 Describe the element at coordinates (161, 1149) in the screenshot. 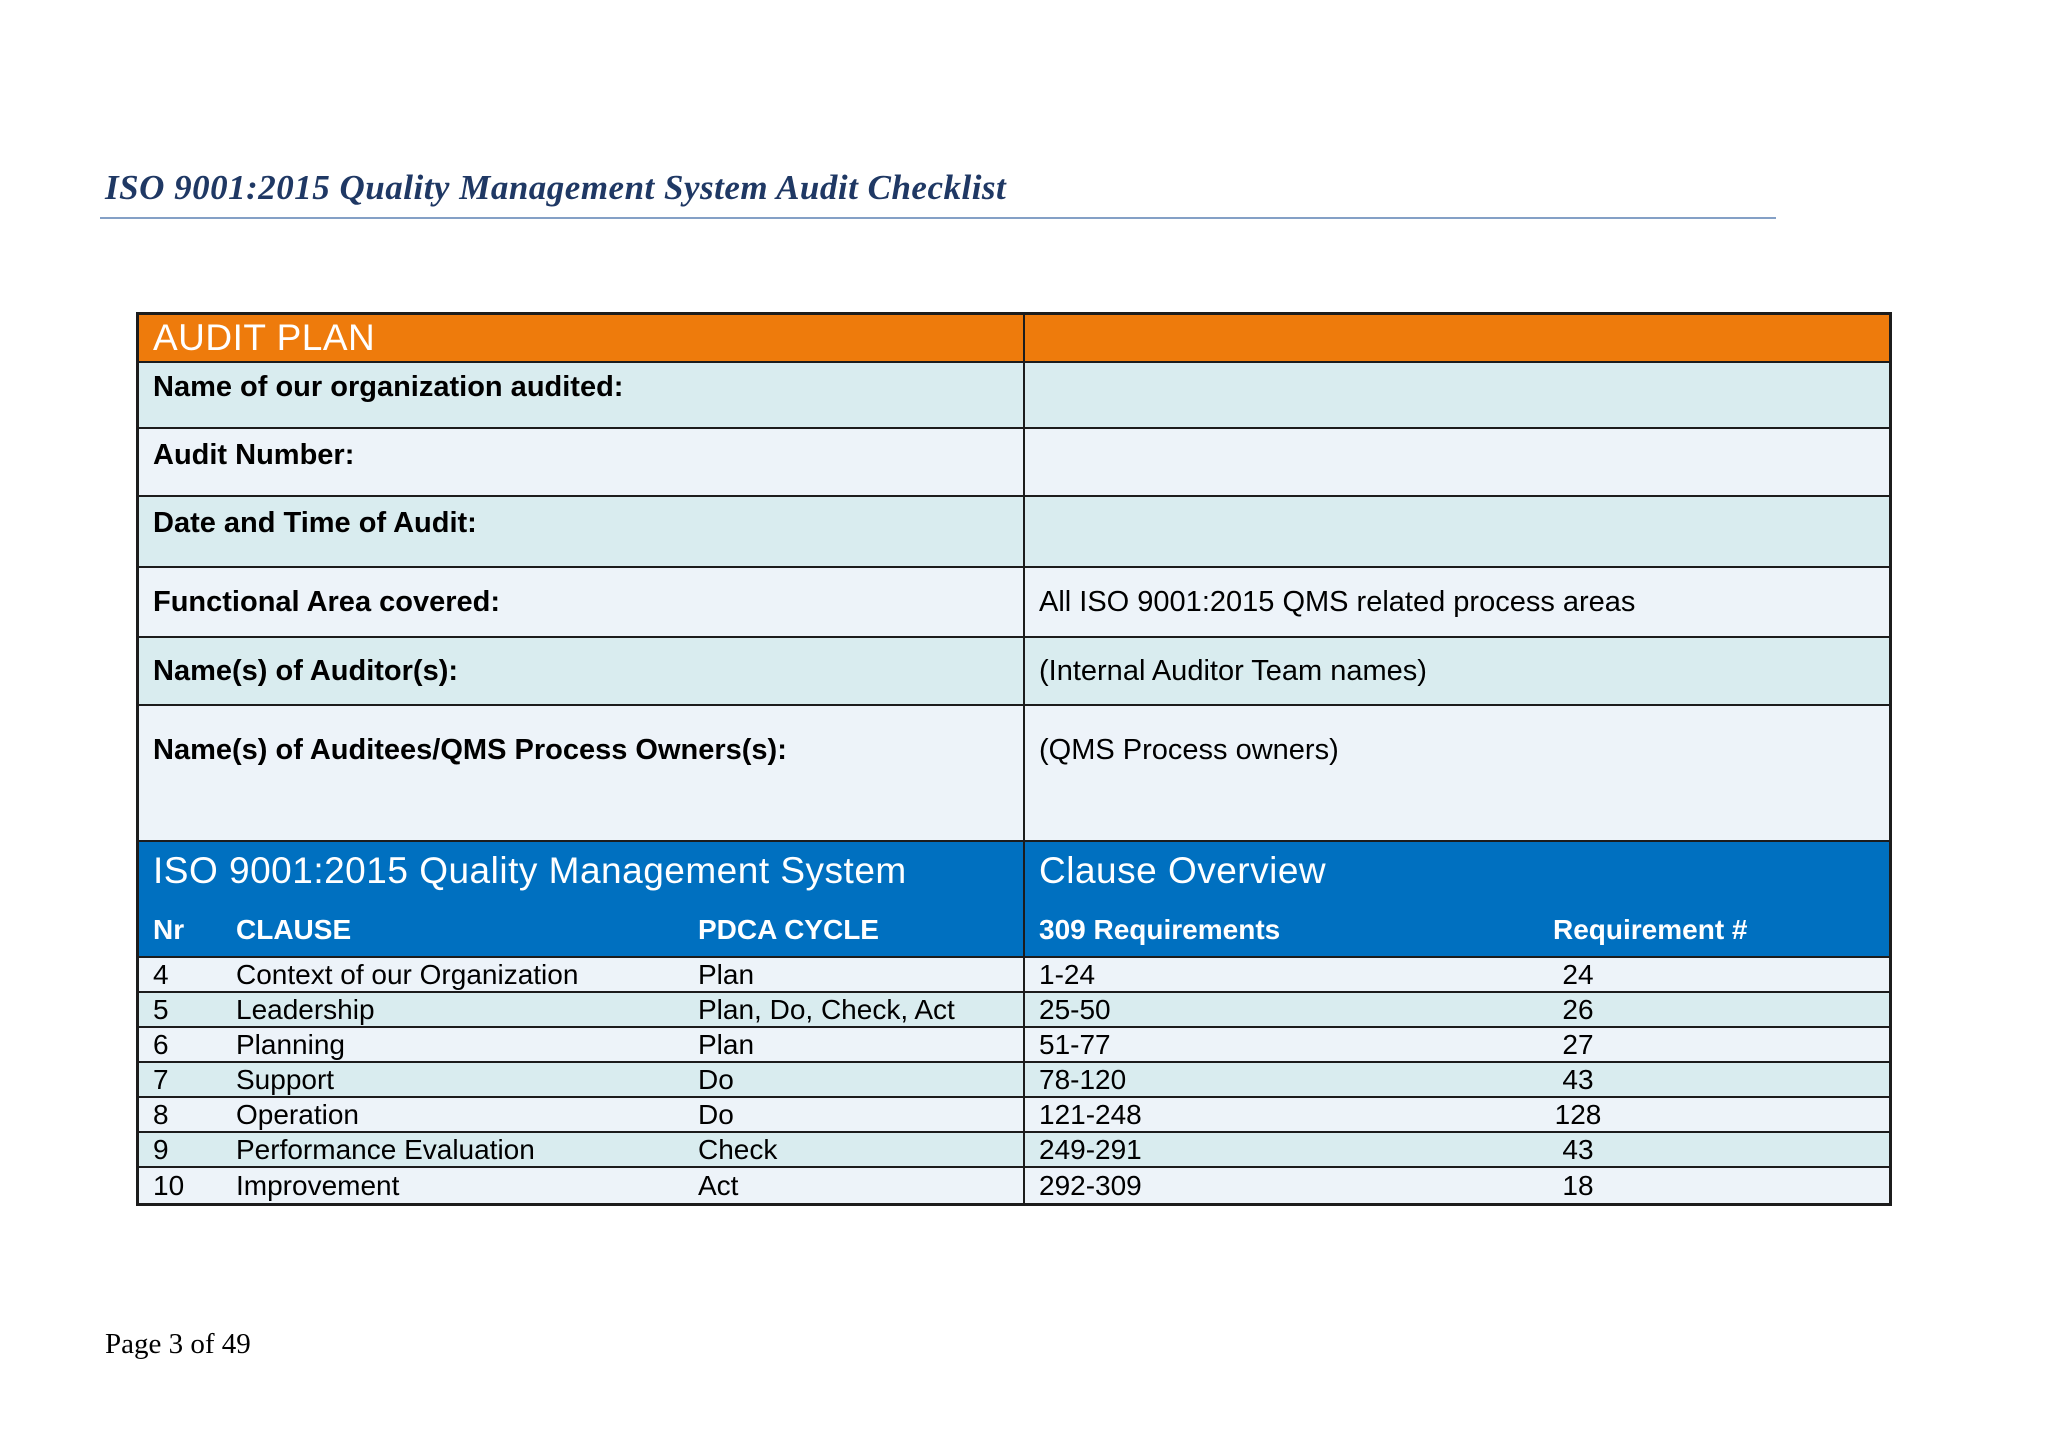

I see `clause-nr: 9` at that location.